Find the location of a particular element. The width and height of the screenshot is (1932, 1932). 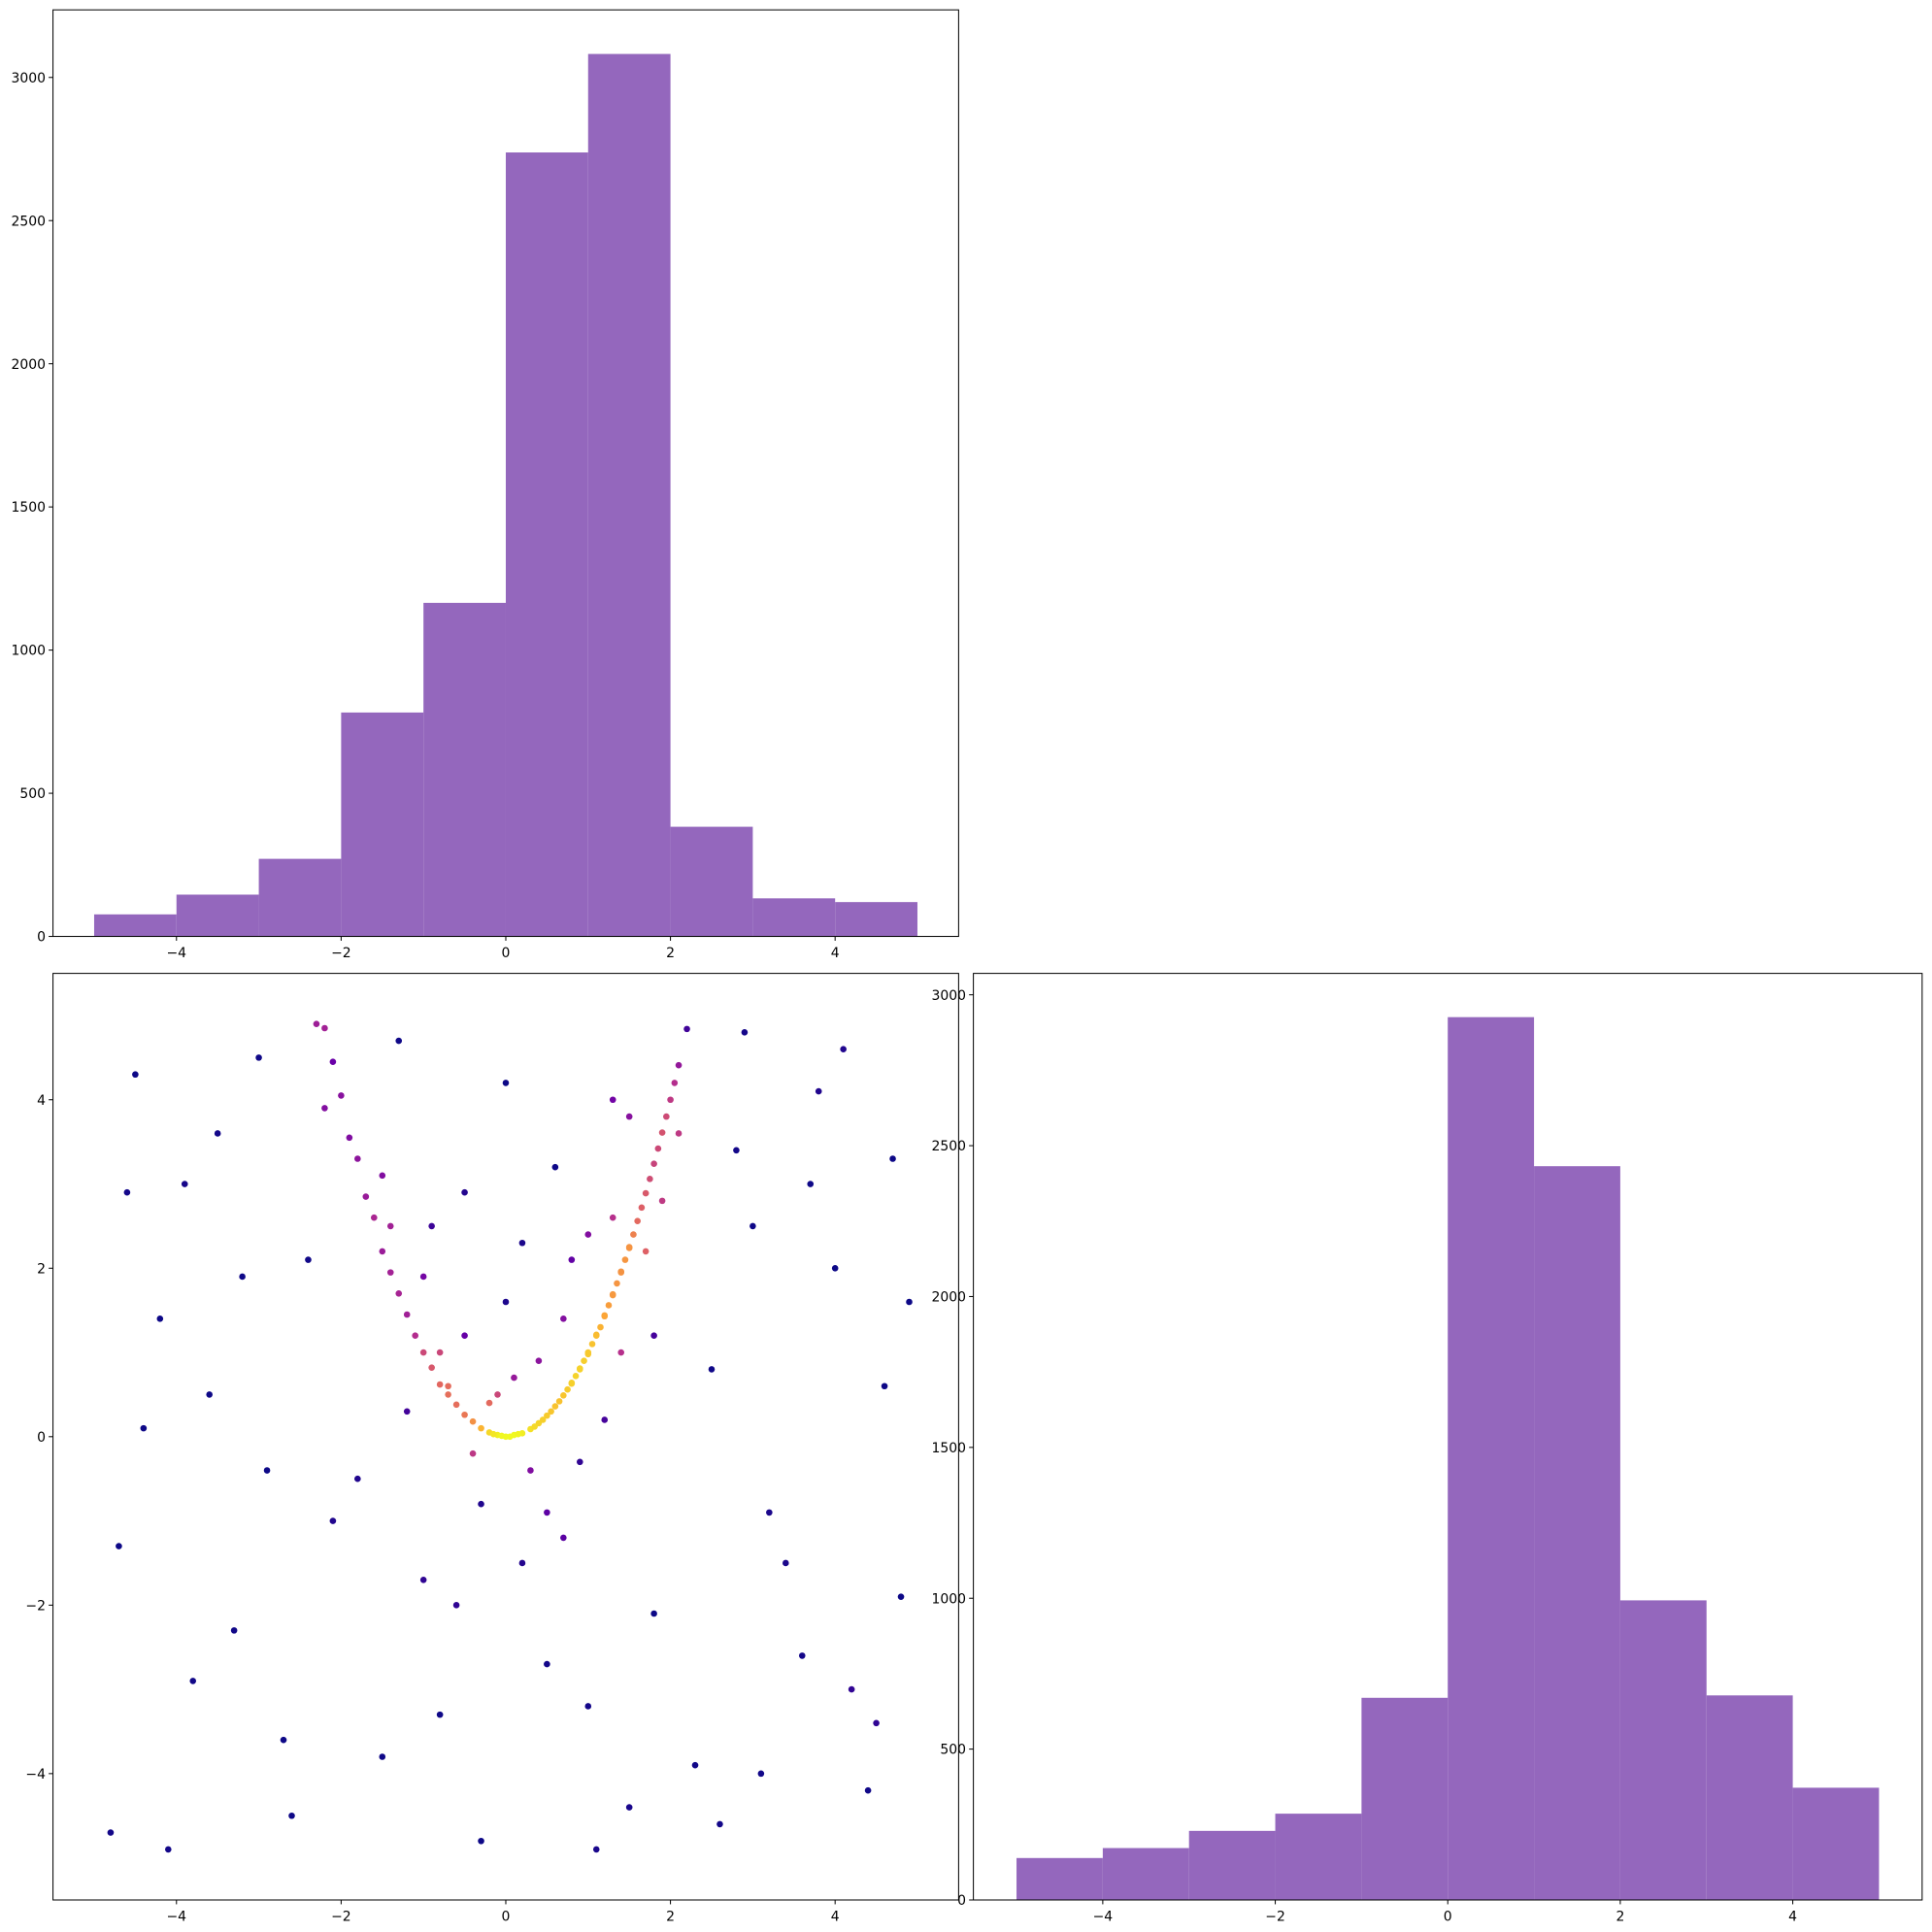

y-tick-label: 2500 is located at coordinates (949, 1146).